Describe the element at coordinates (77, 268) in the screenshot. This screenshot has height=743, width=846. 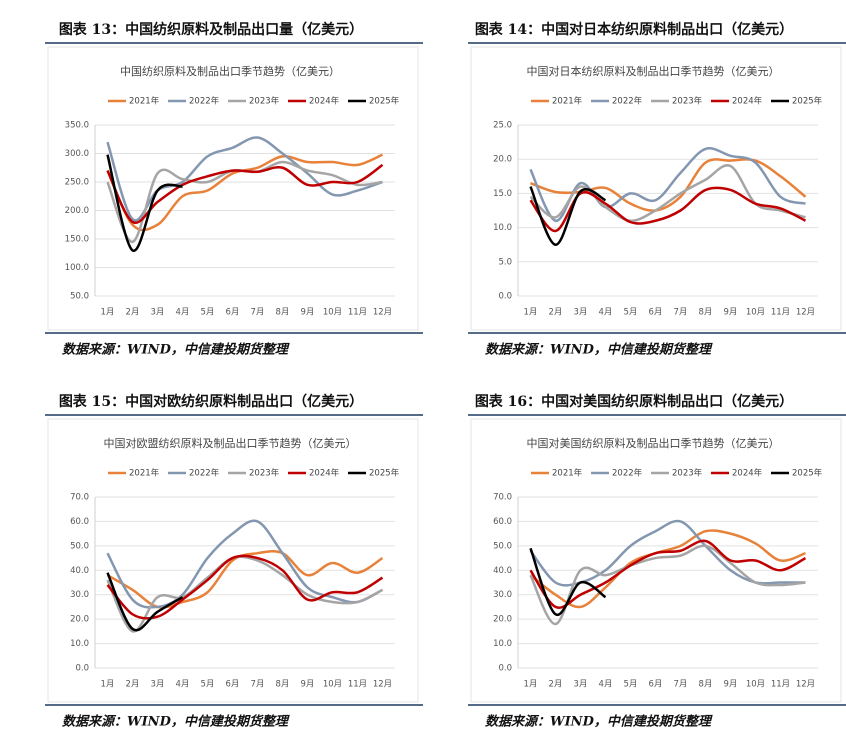
I see `y-tick-label: 100.0` at that location.